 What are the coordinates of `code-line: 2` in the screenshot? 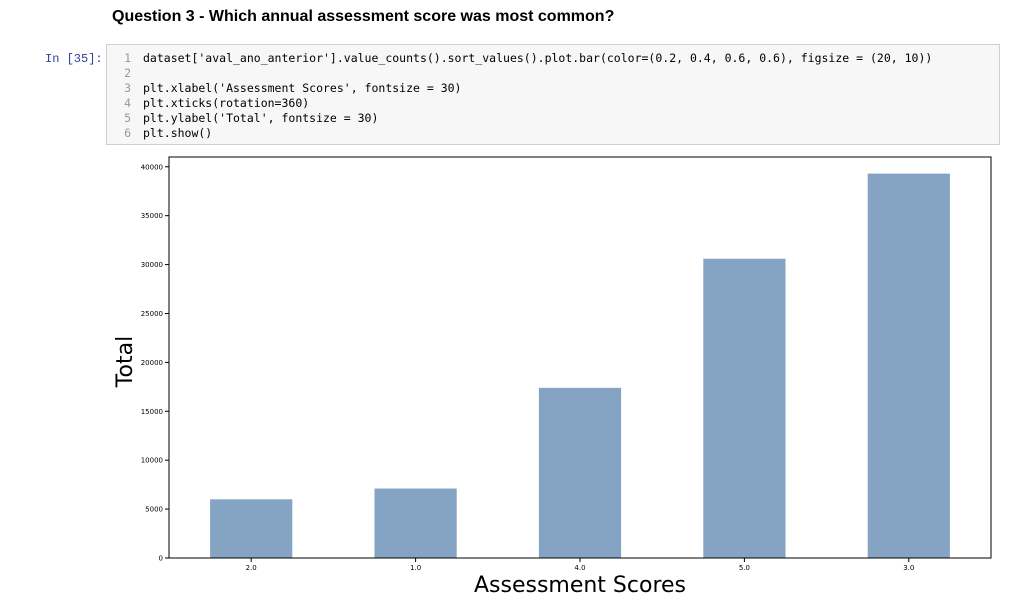 It's located at (125, 73).